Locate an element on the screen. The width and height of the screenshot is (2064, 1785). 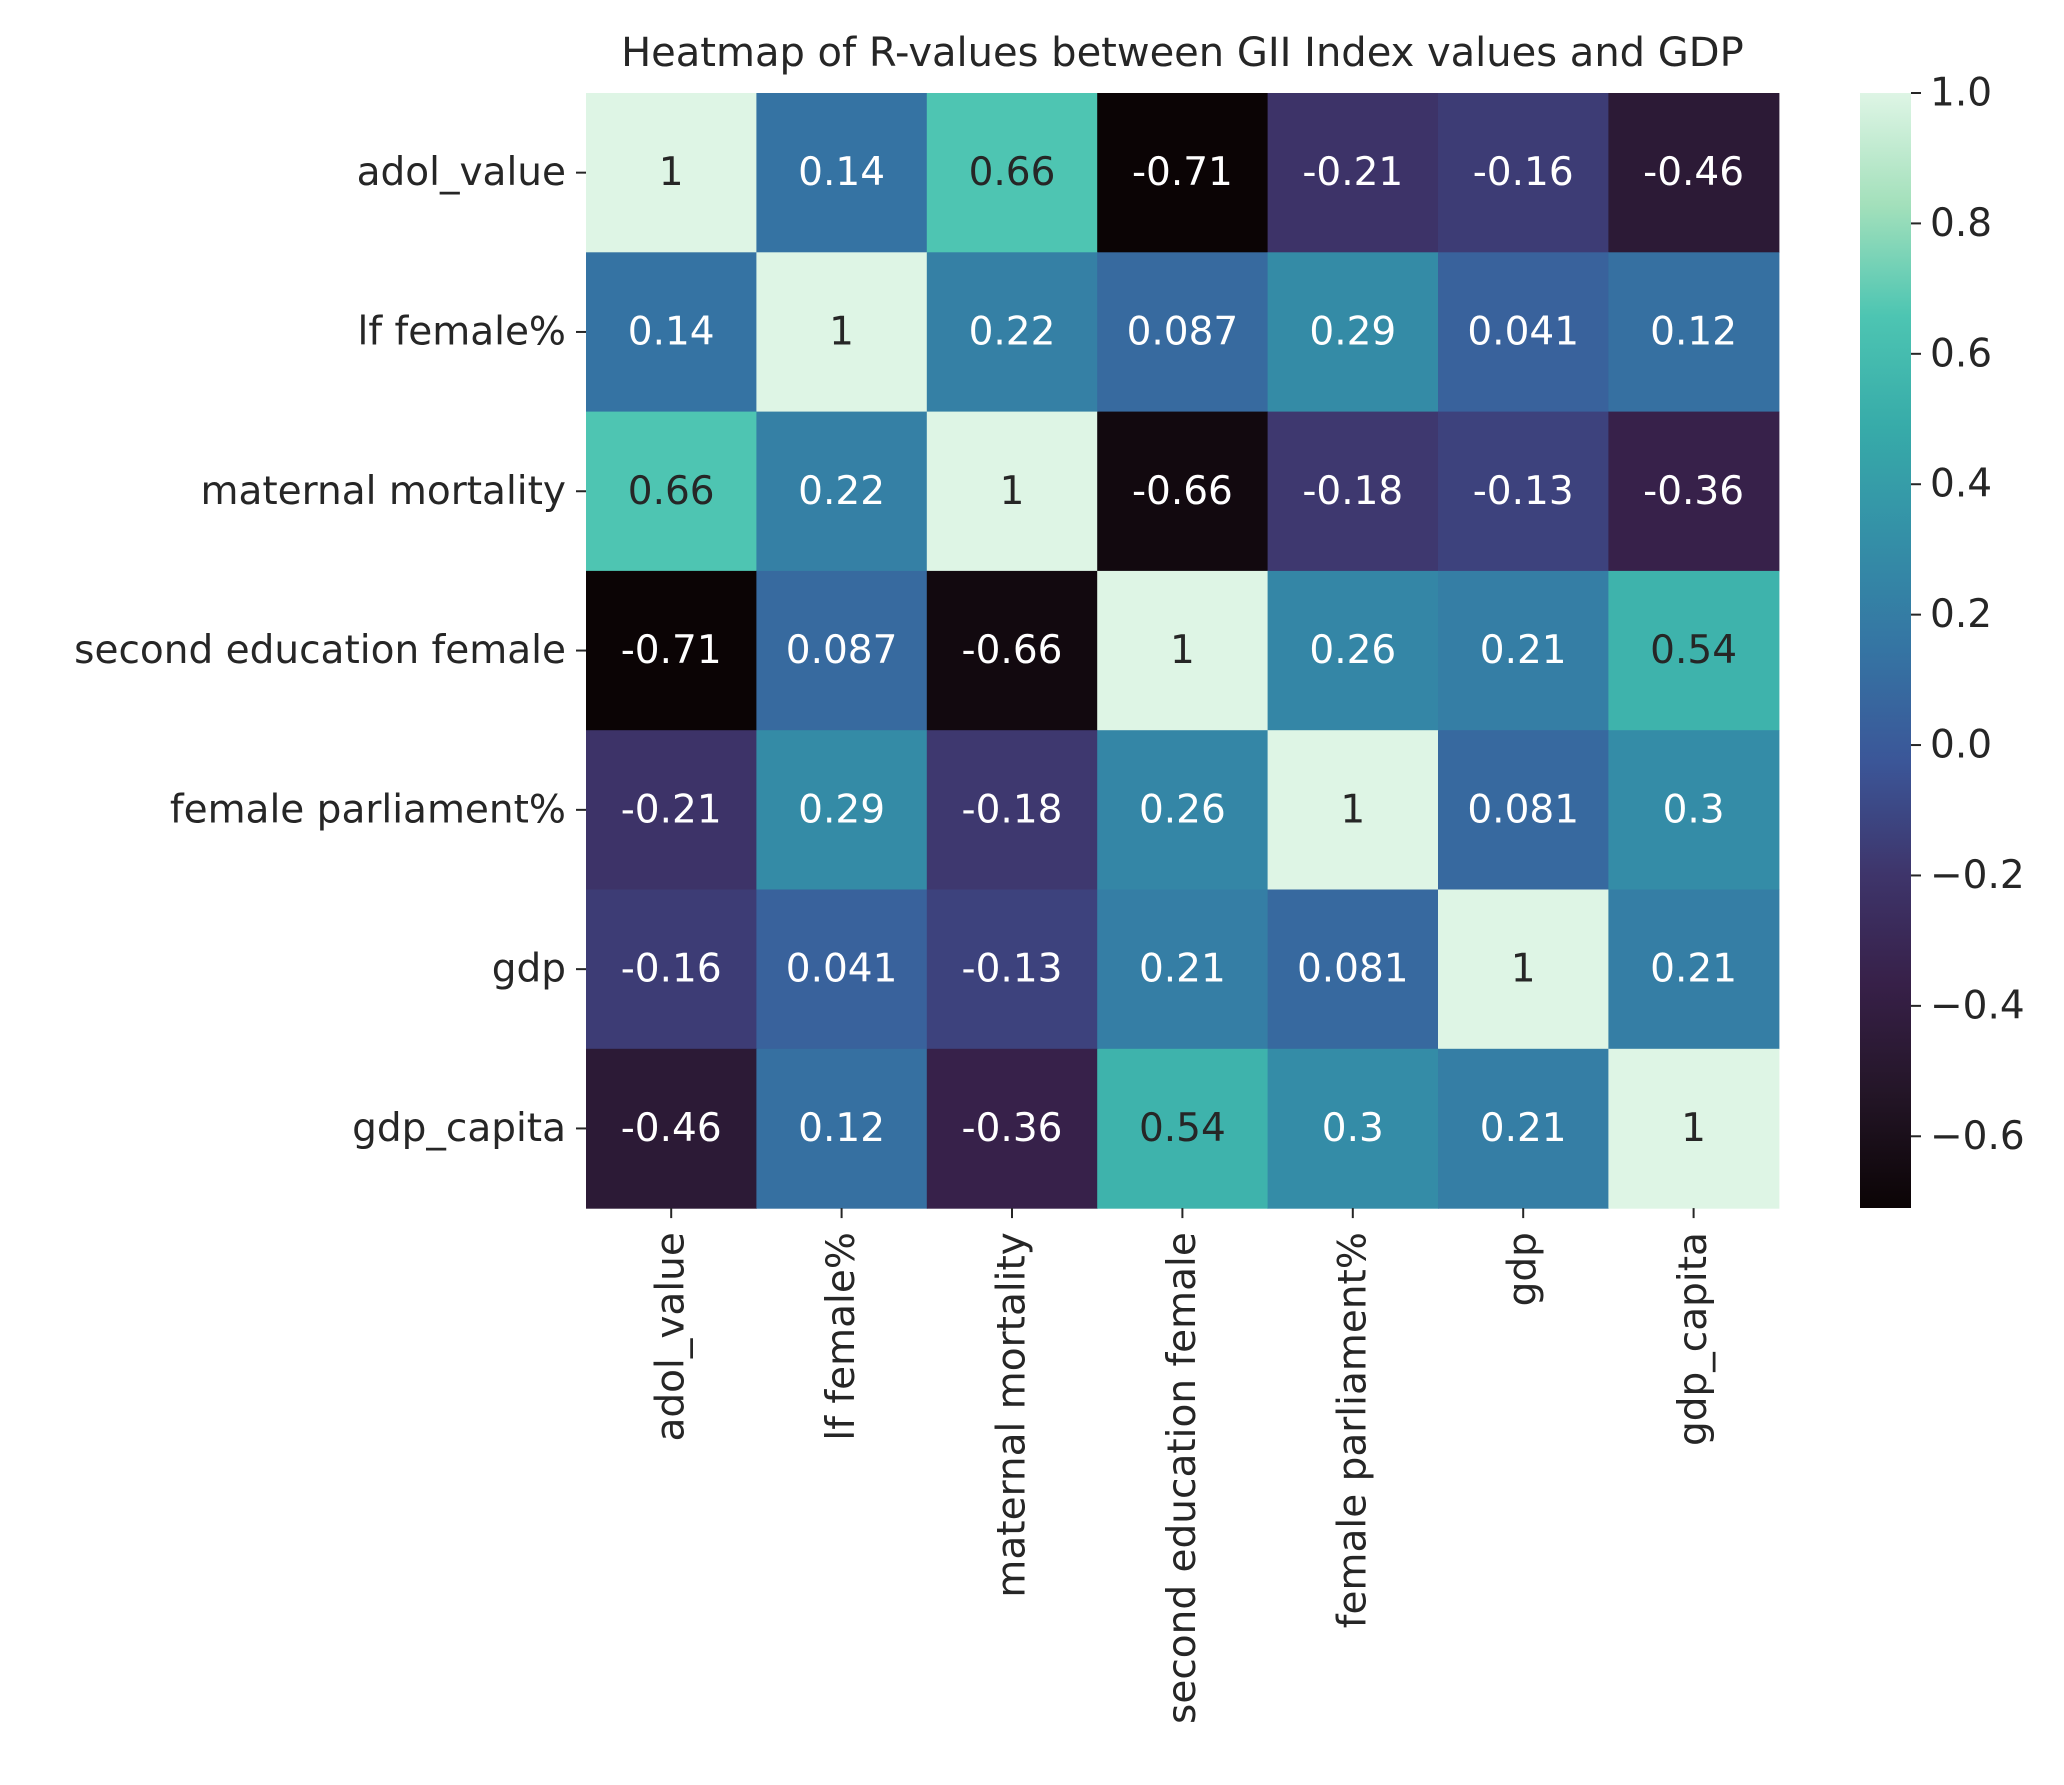
heatmap-cell-r0-c0 is located at coordinates (671, 173).